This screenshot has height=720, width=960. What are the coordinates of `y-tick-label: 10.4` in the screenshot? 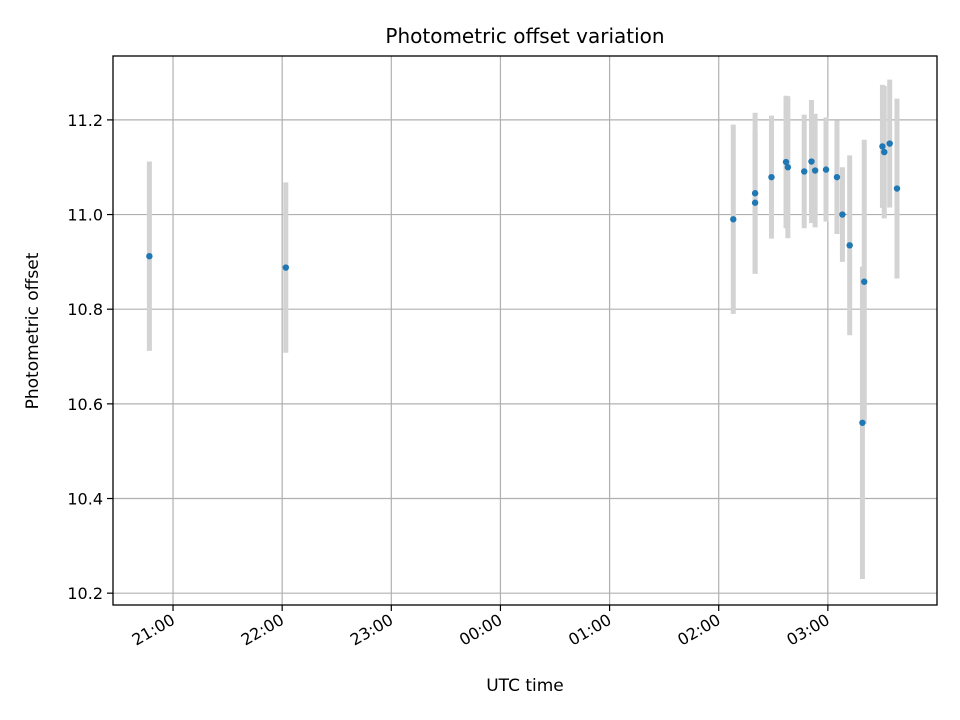 It's located at (85, 499).